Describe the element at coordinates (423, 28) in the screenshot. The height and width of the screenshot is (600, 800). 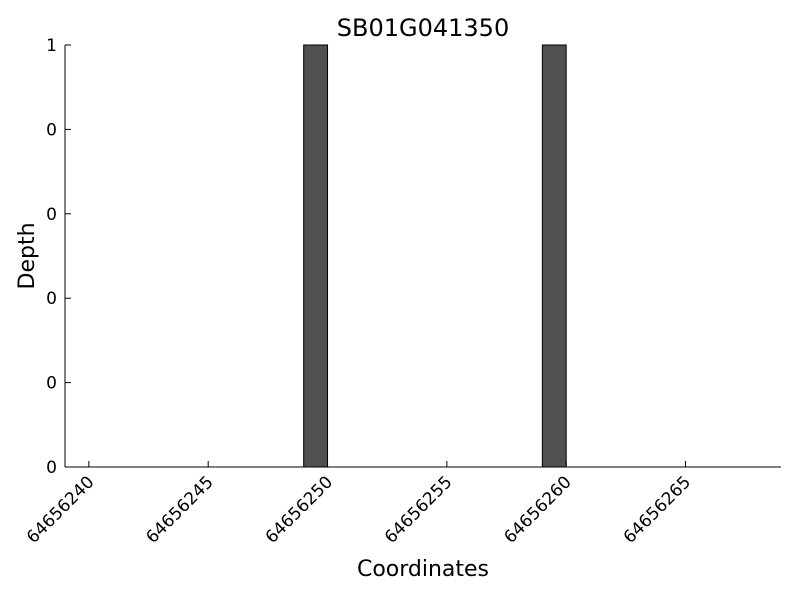
I see `chart-title: SB01G041350` at that location.